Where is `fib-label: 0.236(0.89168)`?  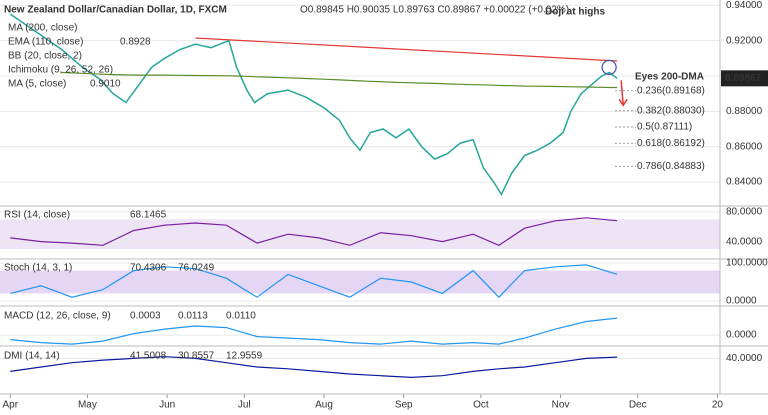 fib-label: 0.236(0.89168) is located at coordinates (671, 90).